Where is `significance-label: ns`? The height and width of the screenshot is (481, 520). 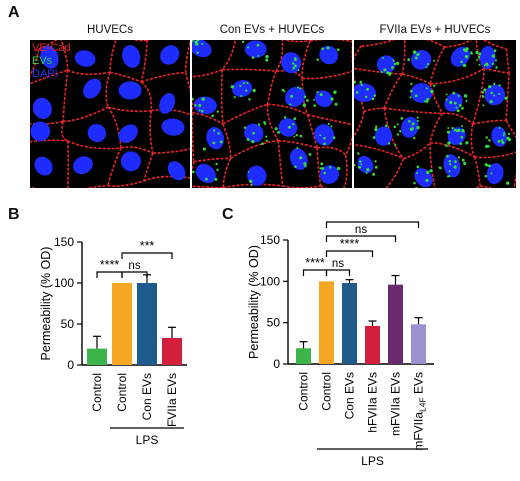
significance-label: ns is located at coordinates (338, 264).